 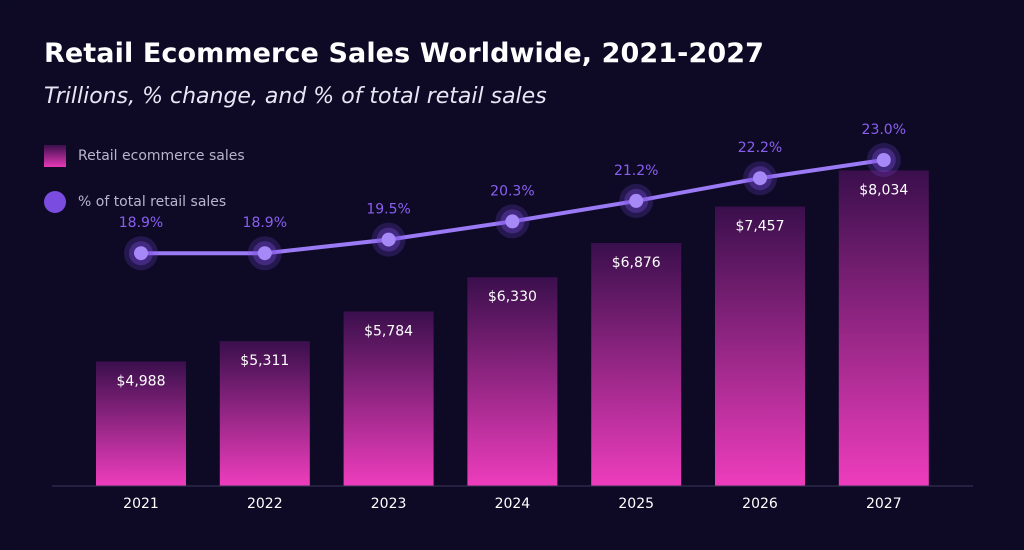 I want to click on bar-2026, so click(x=760, y=346).